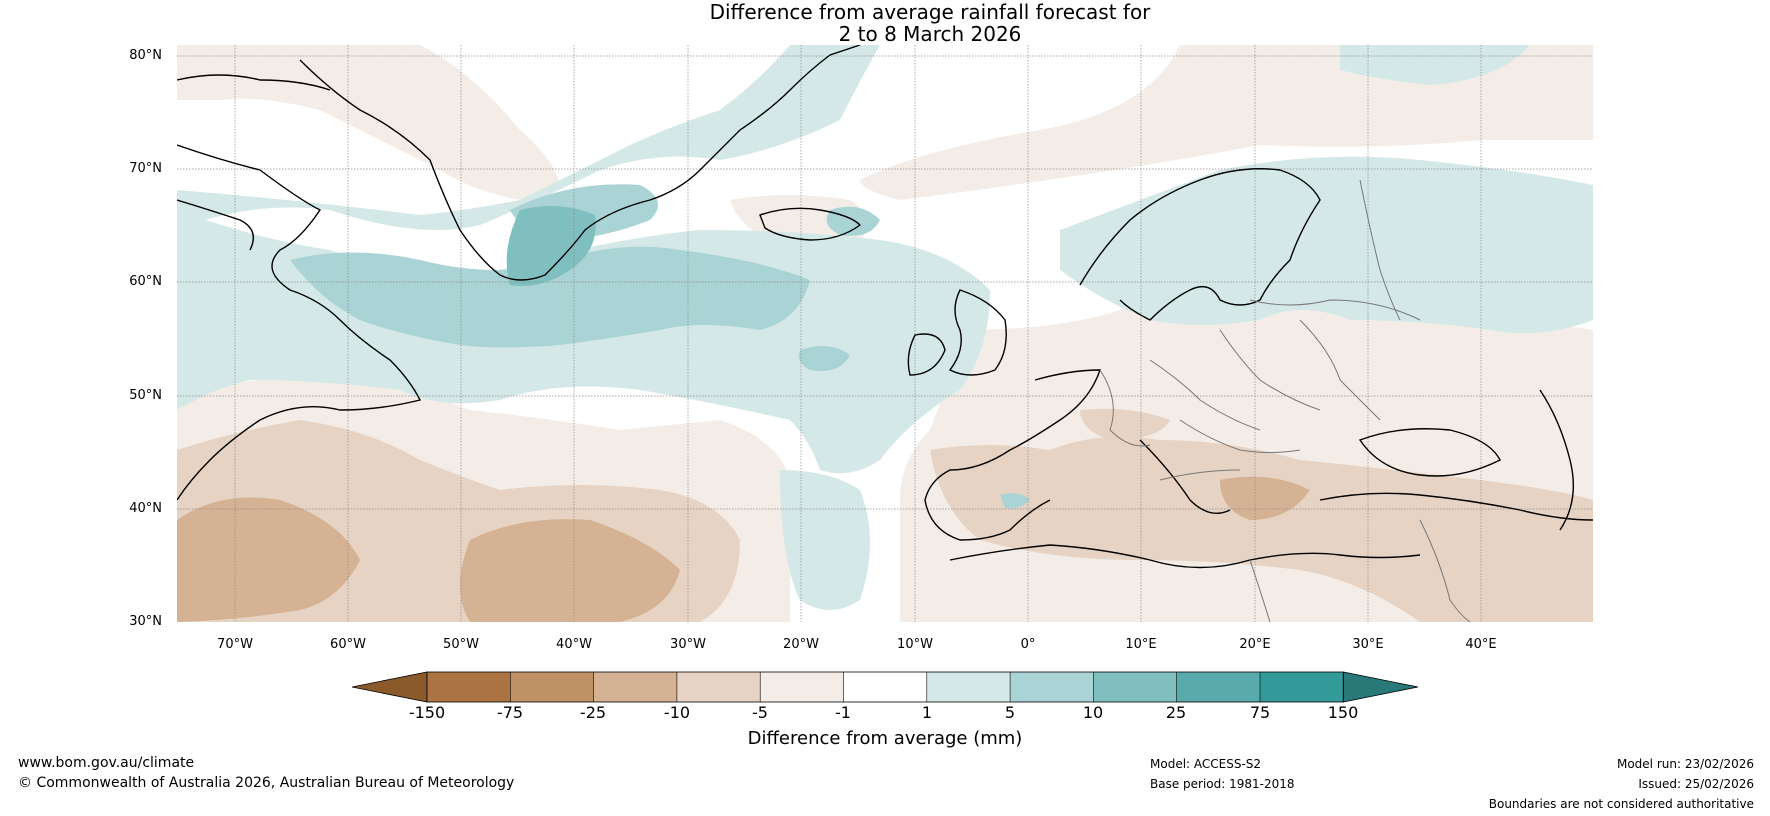 The image size is (1770, 816). What do you see at coordinates (1685, 764) in the screenshot?
I see `model-run-text: Model run: 23/02/2026` at bounding box center [1685, 764].